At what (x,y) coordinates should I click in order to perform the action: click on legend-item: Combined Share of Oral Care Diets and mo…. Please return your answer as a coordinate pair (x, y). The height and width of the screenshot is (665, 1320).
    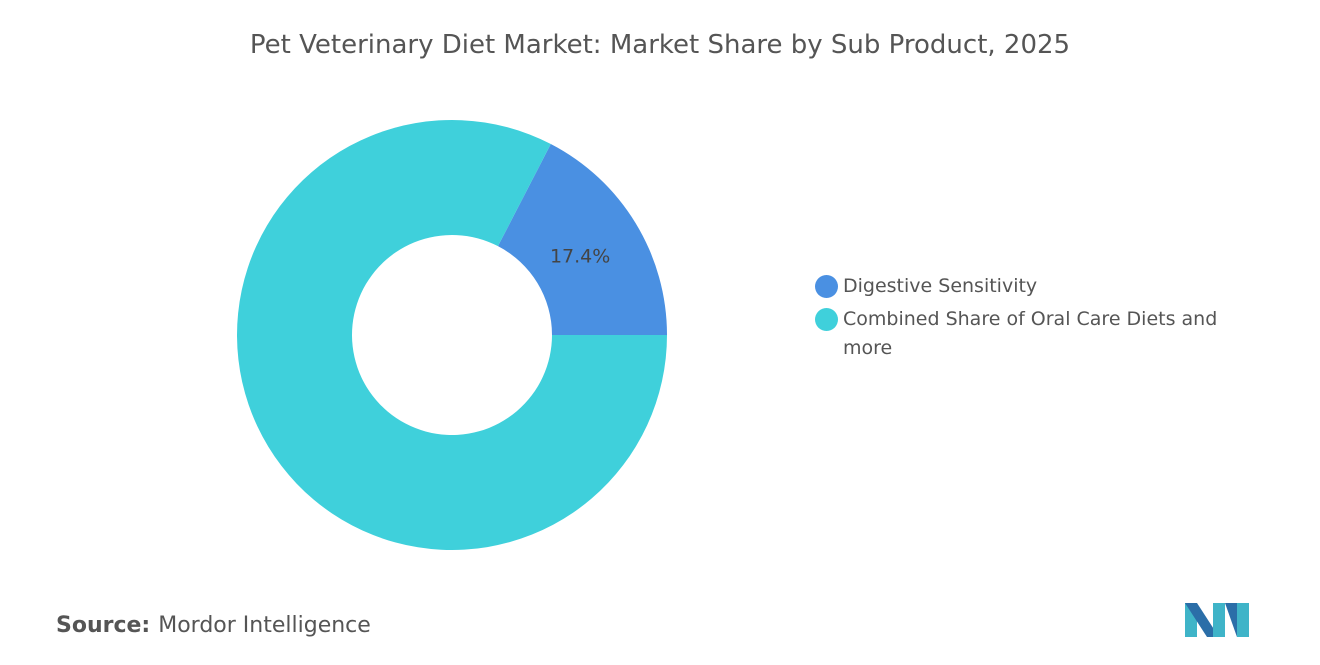
    Looking at the image, I should click on (1027, 334).